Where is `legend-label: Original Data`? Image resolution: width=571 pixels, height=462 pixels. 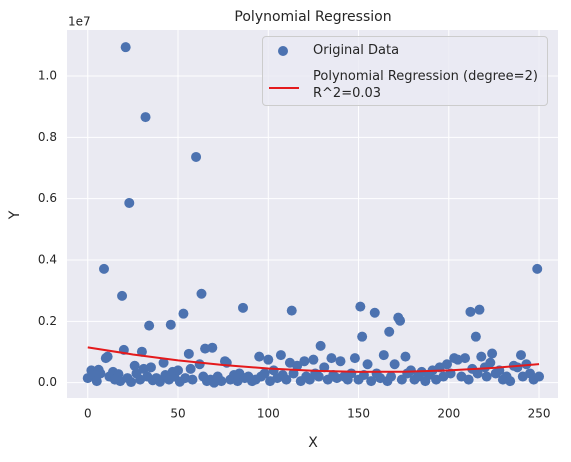 legend-label: Original Data is located at coordinates (356, 50).